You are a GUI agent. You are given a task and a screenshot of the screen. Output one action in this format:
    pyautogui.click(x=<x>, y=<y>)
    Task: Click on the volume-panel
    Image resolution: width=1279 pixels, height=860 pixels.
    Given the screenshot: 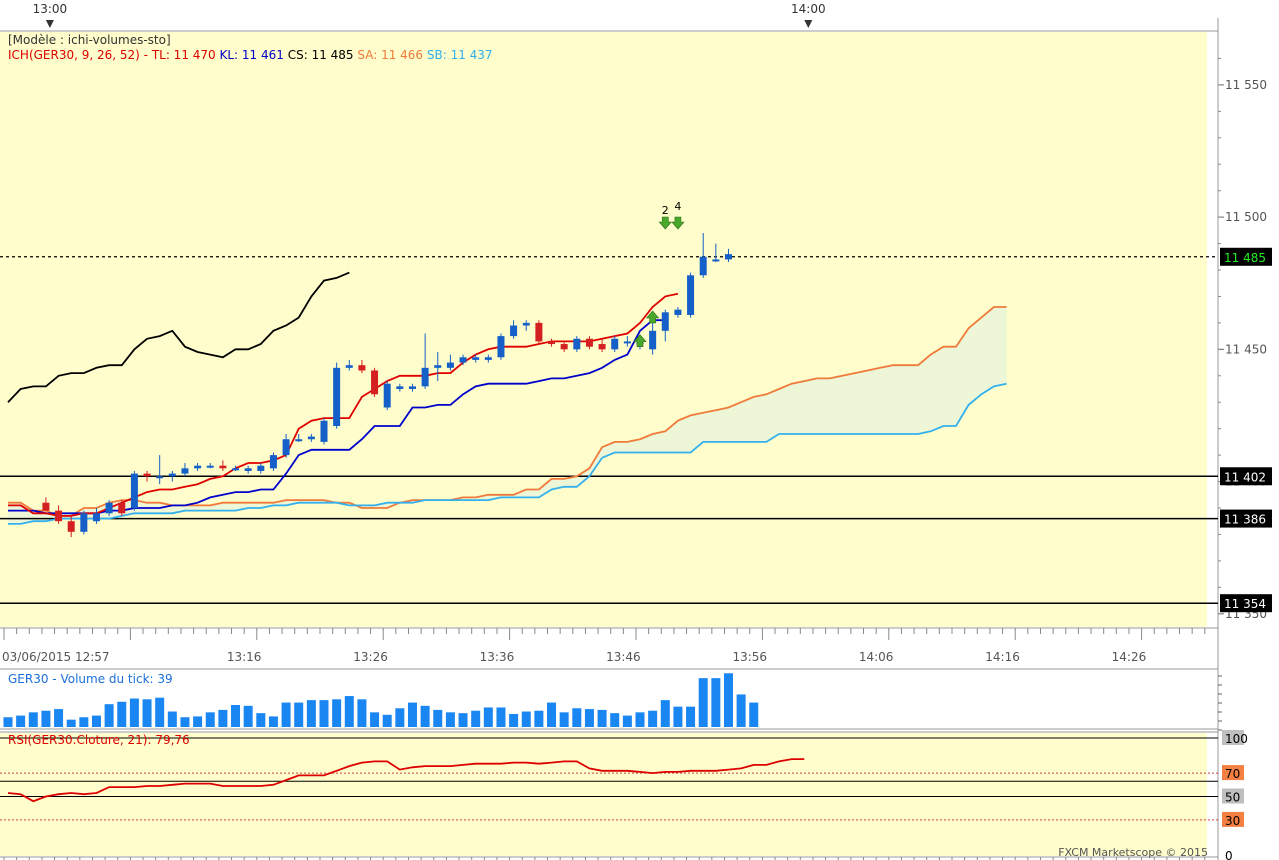 What is the action you would take?
    pyautogui.click(x=613, y=702)
    